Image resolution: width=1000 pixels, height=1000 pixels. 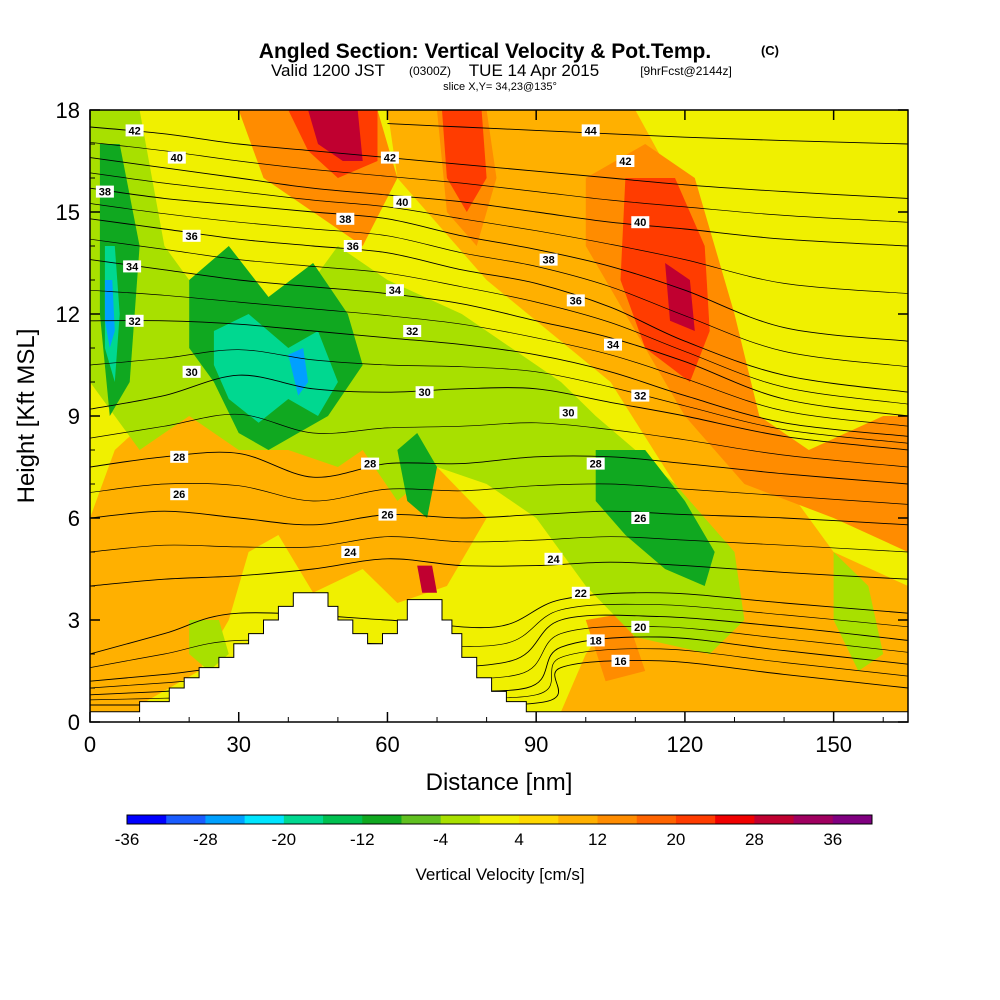 What do you see at coordinates (499, 874) in the screenshot?
I see `colorbar-label: Vertical Velocity [cm/s]` at bounding box center [499, 874].